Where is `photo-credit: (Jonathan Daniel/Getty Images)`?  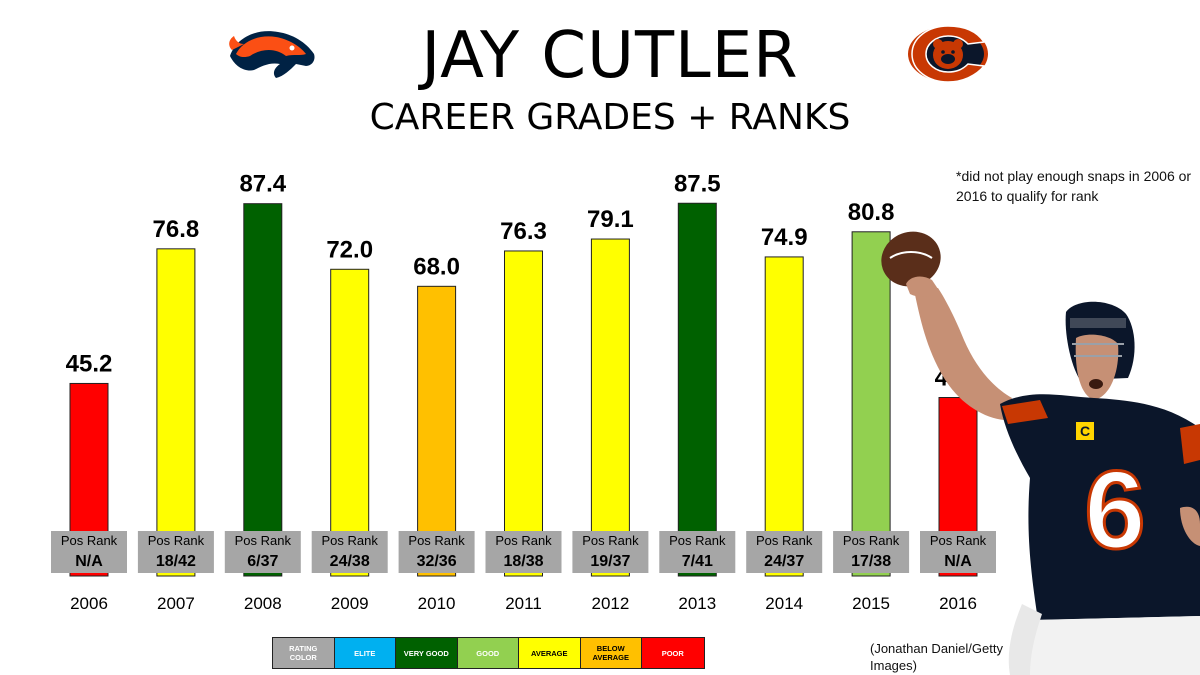
photo-credit: (Jonathan Daniel/Getty Images) is located at coordinates (936, 657).